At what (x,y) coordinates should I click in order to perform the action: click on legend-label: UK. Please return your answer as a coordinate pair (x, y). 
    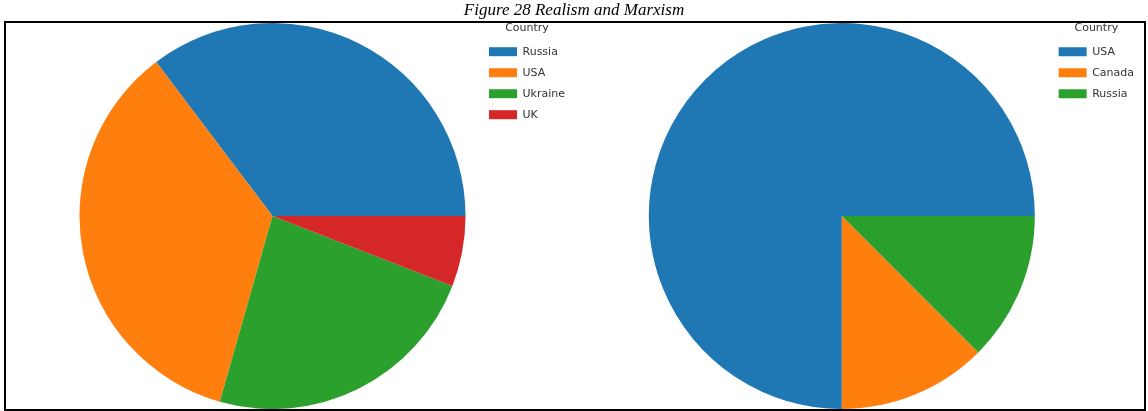
    Looking at the image, I should click on (530, 114).